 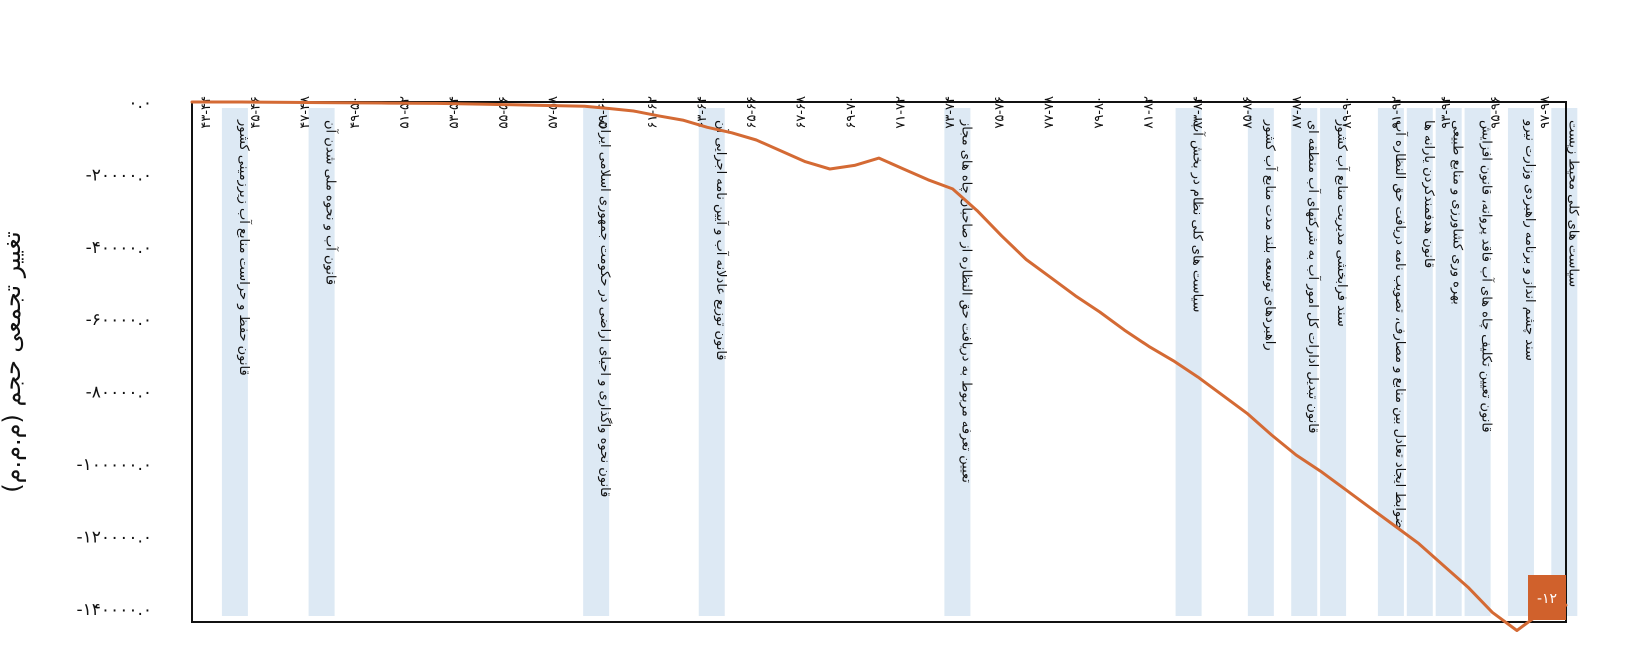 I want to click on annotation-label: سند فرابخشی مدیریت منابع آب کشور, so click(x=1342, y=223).